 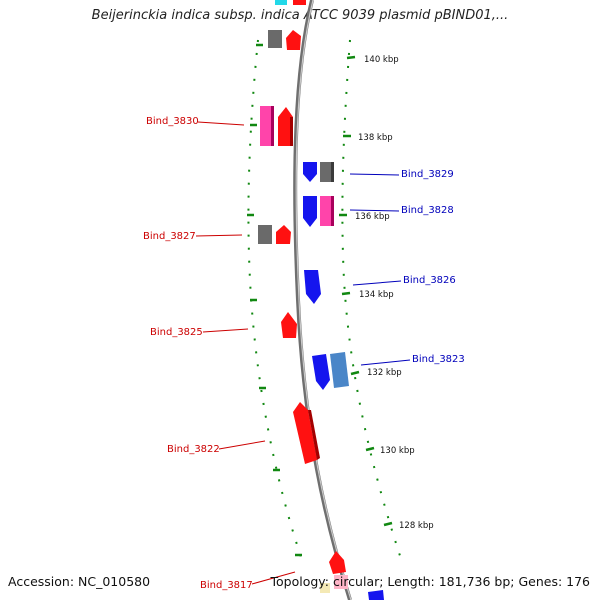 What do you see at coordinates (327, 172) in the screenshot?
I see `gene-bind-3829-gray` at bounding box center [327, 172].